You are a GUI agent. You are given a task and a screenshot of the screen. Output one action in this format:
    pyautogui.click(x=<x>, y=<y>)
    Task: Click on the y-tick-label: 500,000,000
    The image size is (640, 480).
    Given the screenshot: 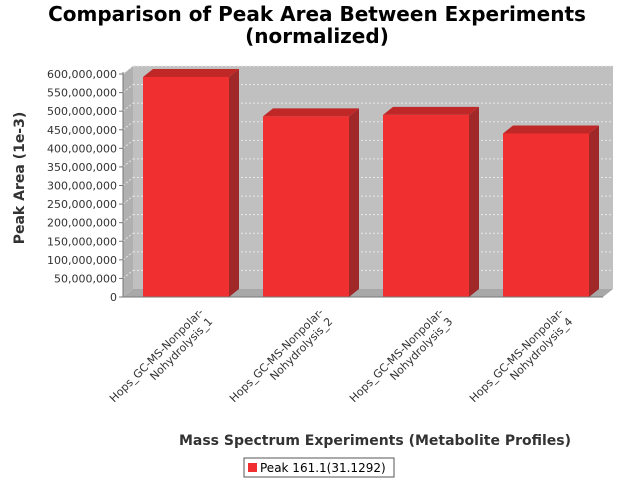 What is the action you would take?
    pyautogui.click(x=82, y=111)
    